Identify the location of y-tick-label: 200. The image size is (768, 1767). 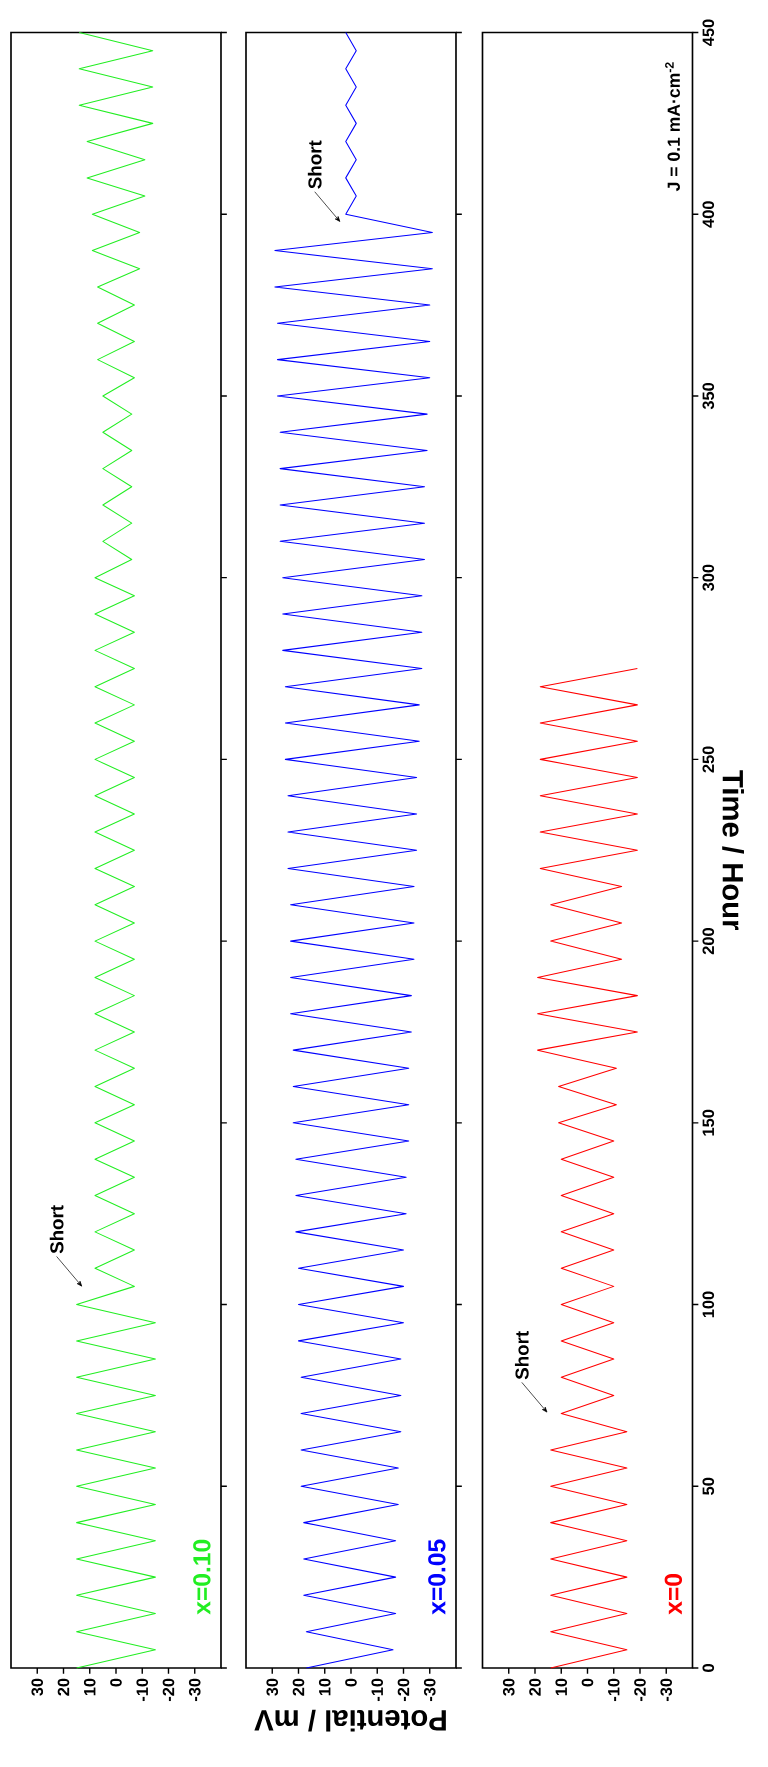
(708, 941).